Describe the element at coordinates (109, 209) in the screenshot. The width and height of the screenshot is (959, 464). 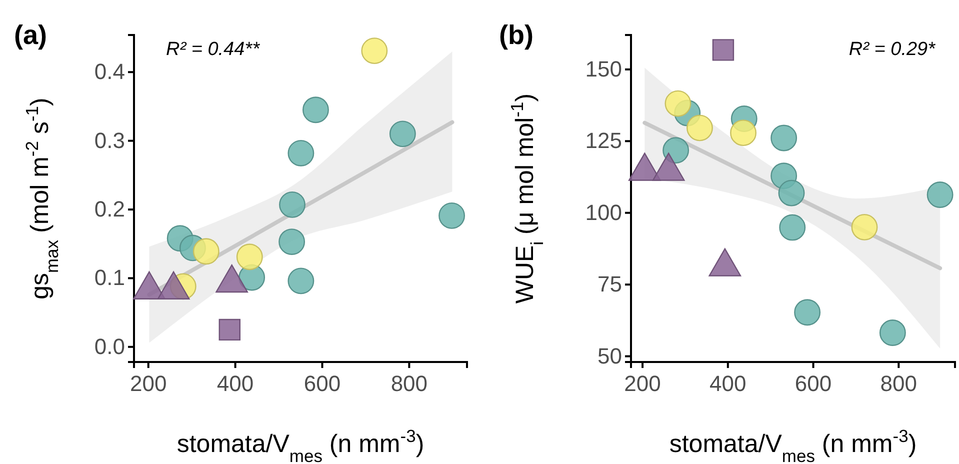
I see `y-tick-label: 0.2` at that location.